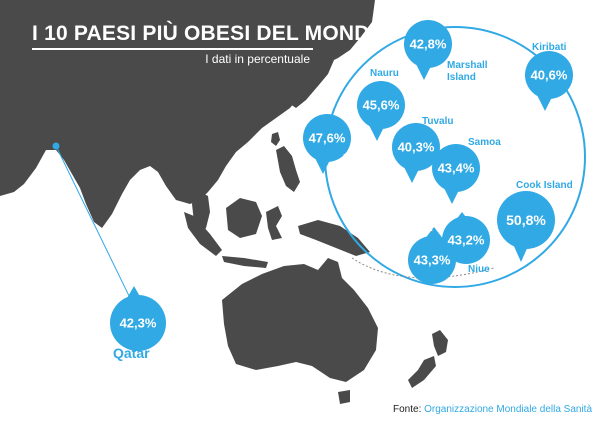 This screenshot has height=443, width=593. What do you see at coordinates (274, 223) in the screenshot?
I see `land-sulawesi` at bounding box center [274, 223].